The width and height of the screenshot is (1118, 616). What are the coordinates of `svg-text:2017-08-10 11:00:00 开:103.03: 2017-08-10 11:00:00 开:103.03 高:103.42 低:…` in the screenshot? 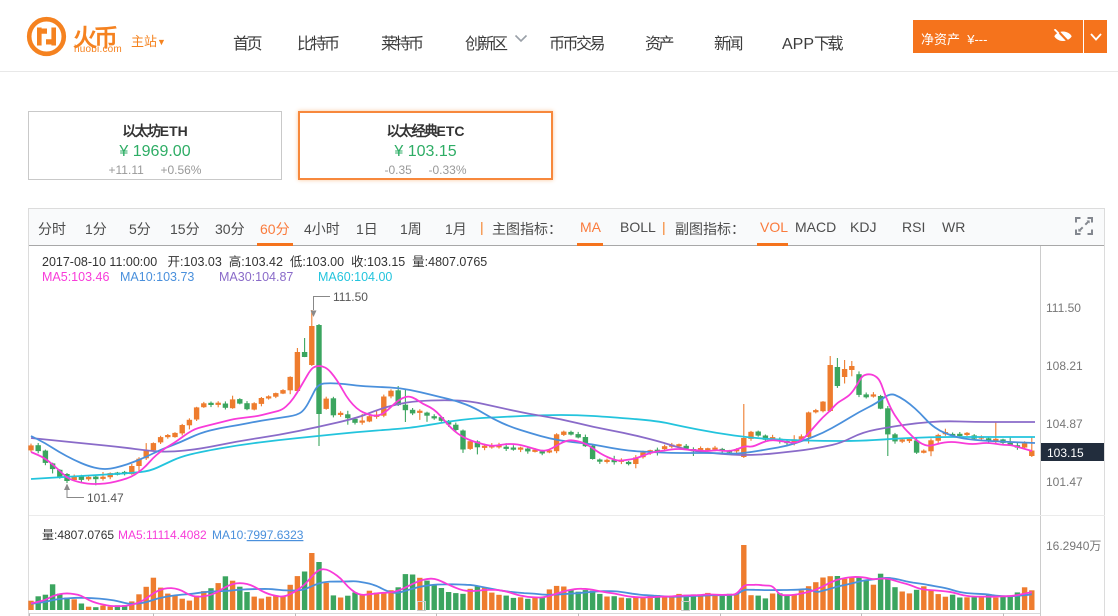 It's located at (264, 261).